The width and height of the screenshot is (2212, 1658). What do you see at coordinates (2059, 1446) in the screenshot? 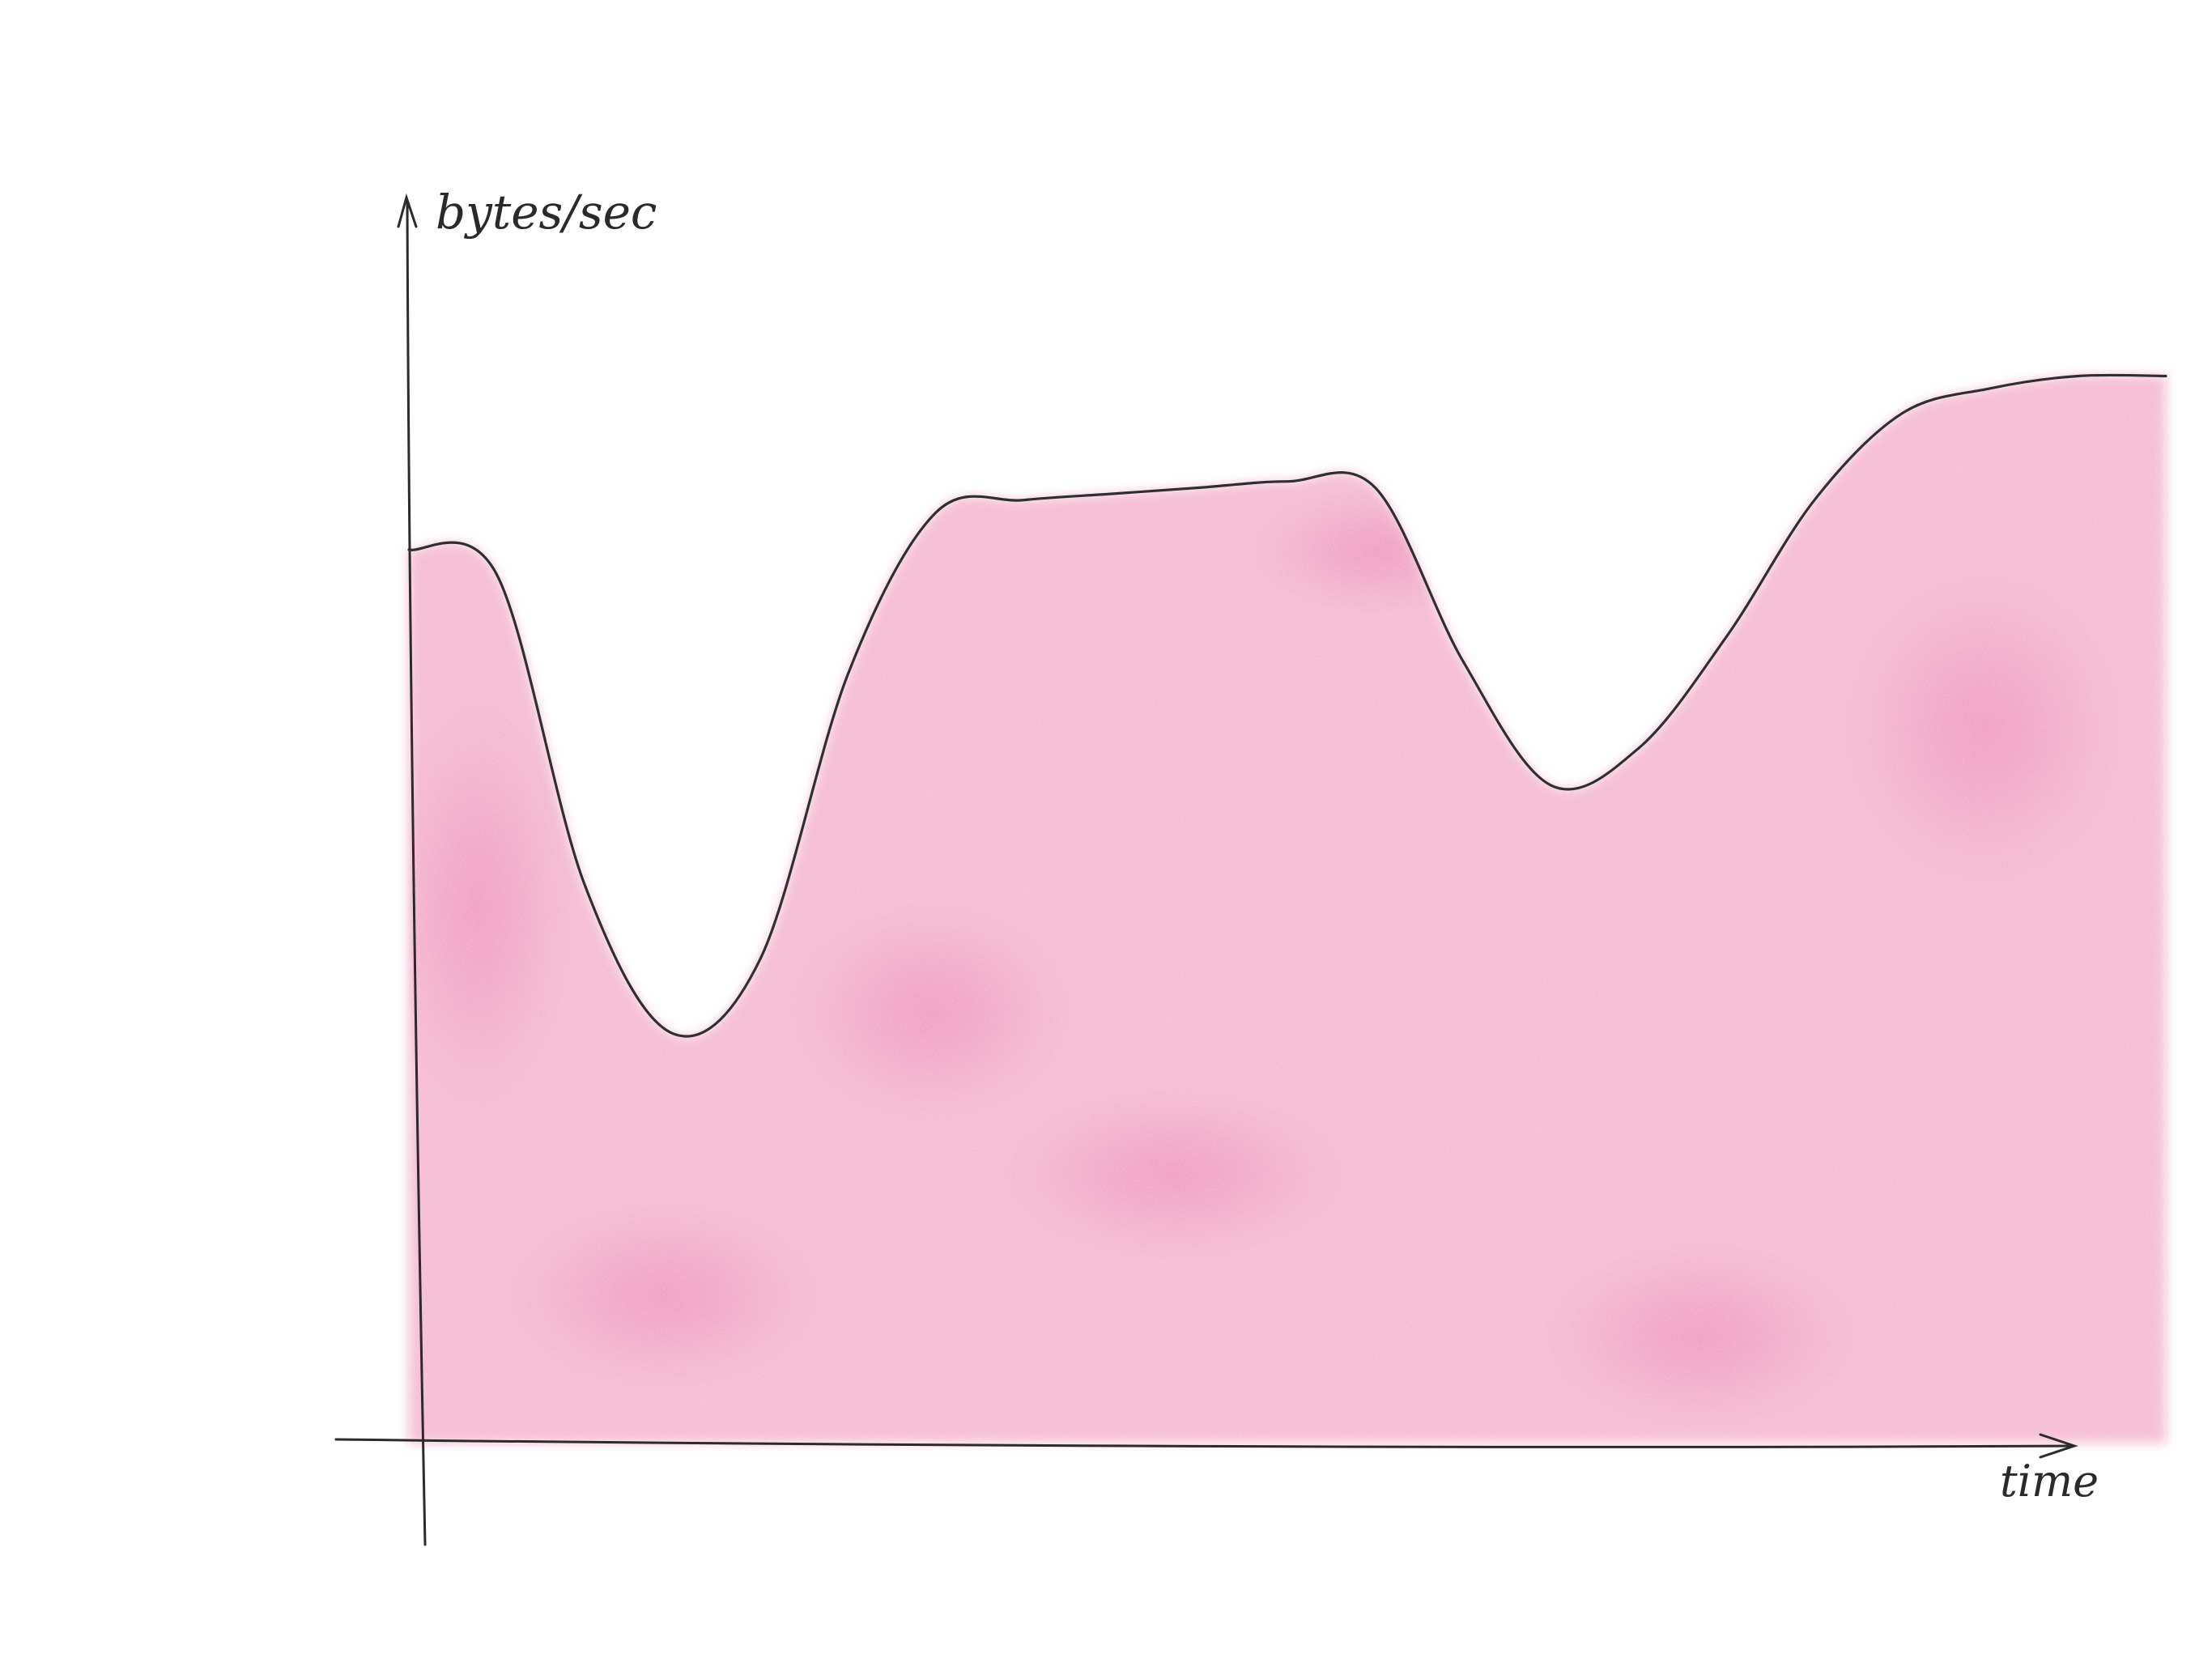
I see `x-axis-arrow` at bounding box center [2059, 1446].